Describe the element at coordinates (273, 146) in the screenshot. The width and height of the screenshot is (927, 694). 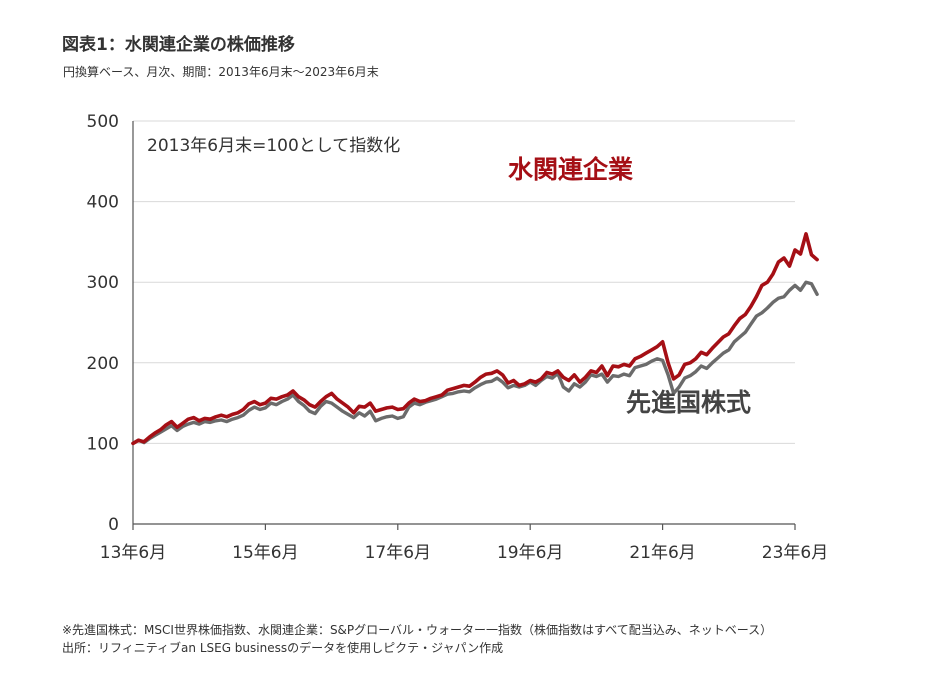
I see `index-note-annotation: 2013年6月末=100として指数化` at that location.